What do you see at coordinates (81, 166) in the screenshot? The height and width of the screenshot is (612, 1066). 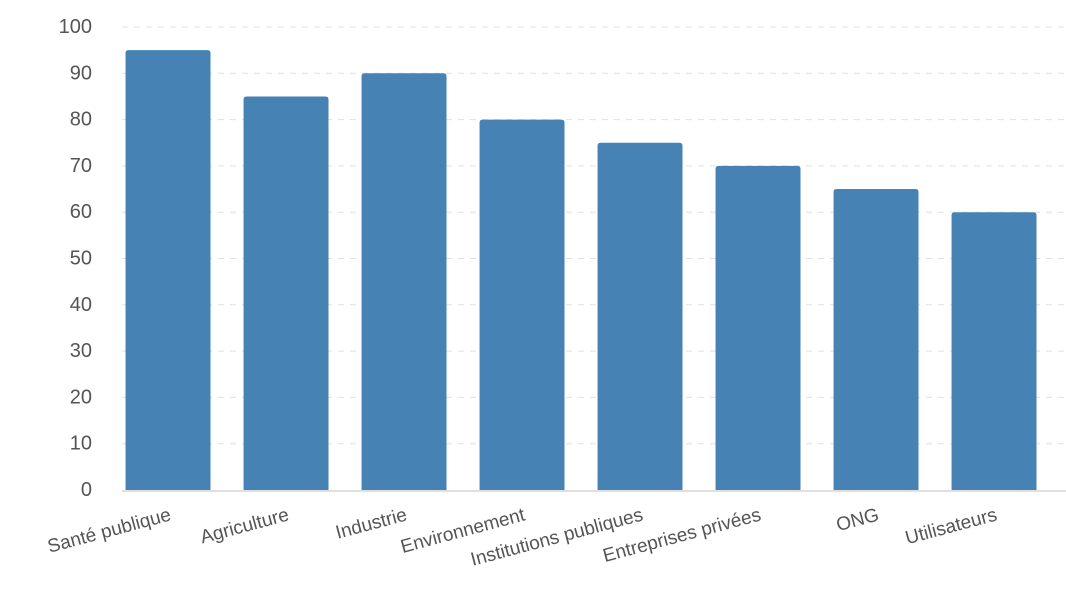 I see `y-tick-label-70: 70` at bounding box center [81, 166].